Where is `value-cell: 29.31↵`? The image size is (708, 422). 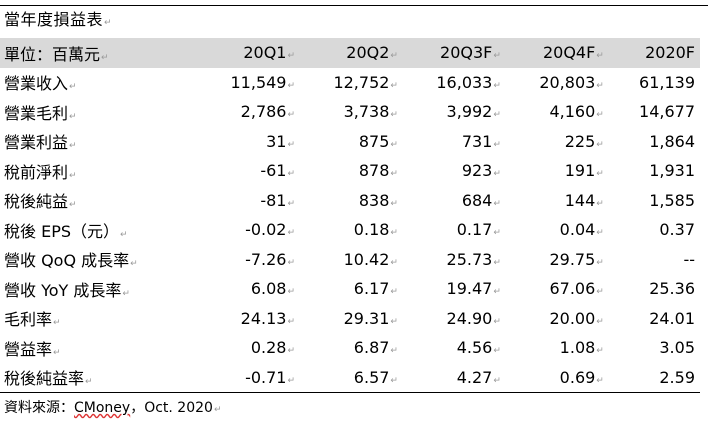
value-cell: 29.31↵ is located at coordinates (370, 318).